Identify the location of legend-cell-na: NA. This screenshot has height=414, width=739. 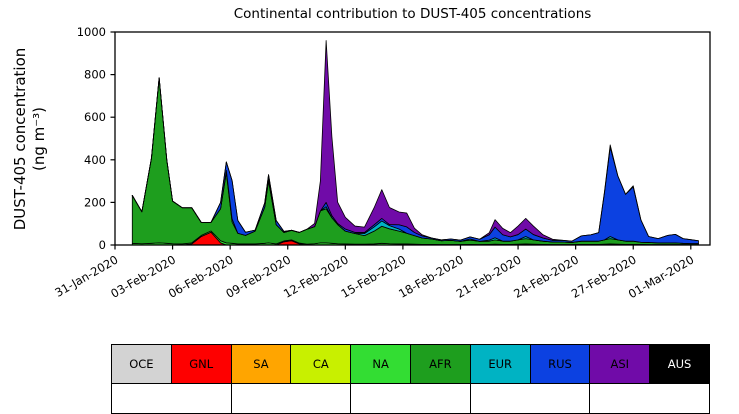
(380, 364).